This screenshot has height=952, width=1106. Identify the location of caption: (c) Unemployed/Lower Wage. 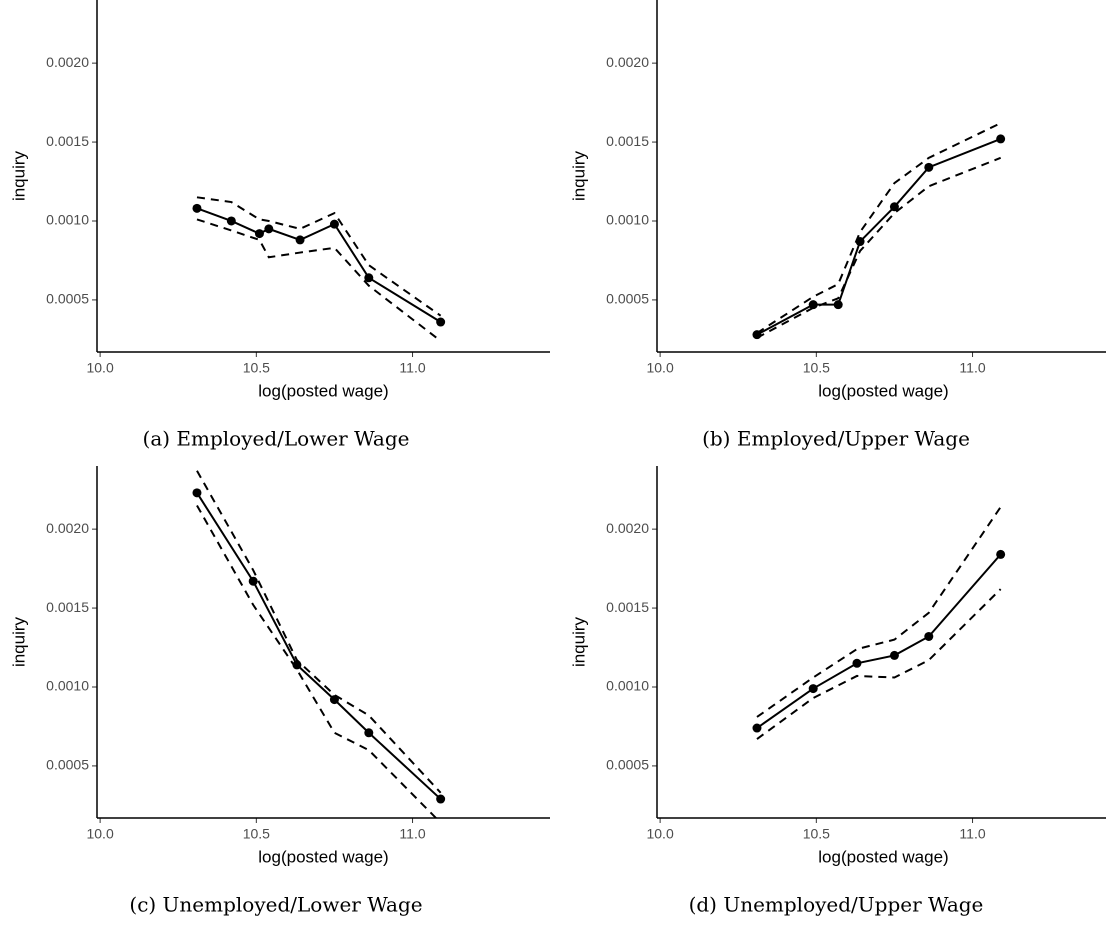
(275, 905).